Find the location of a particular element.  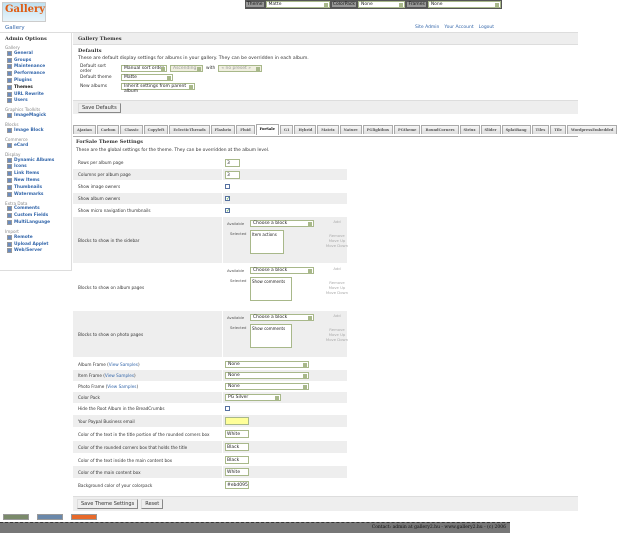

sidebar-item-label: Remote is located at coordinates (23, 237).